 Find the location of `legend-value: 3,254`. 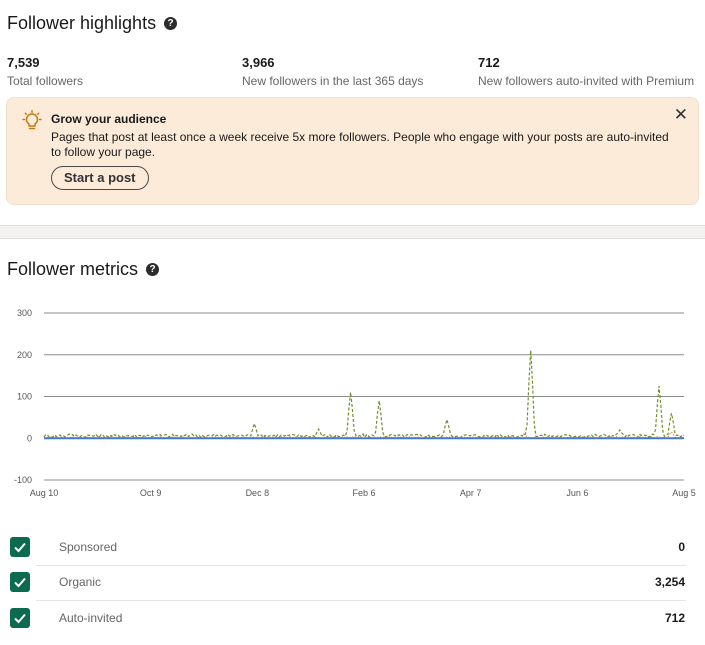

legend-value: 3,254 is located at coordinates (669, 582).